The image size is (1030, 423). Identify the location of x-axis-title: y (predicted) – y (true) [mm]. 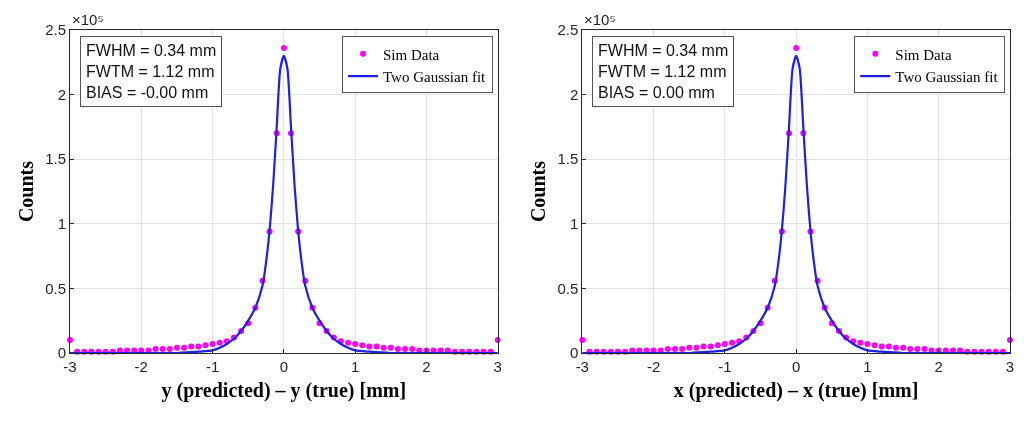
(284, 390).